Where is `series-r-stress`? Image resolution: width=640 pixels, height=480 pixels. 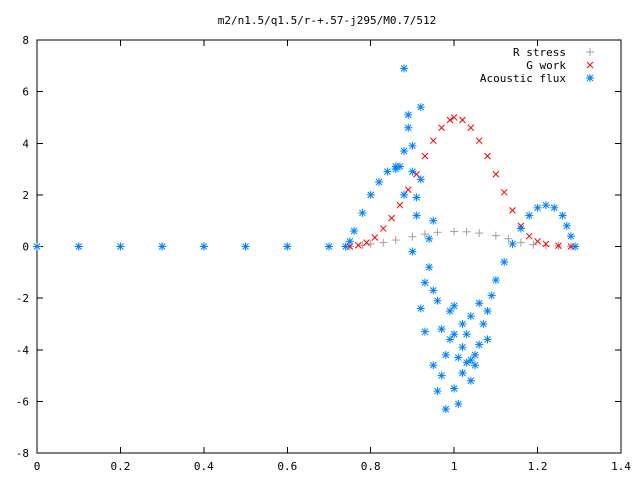 series-r-stress is located at coordinates (304, 239).